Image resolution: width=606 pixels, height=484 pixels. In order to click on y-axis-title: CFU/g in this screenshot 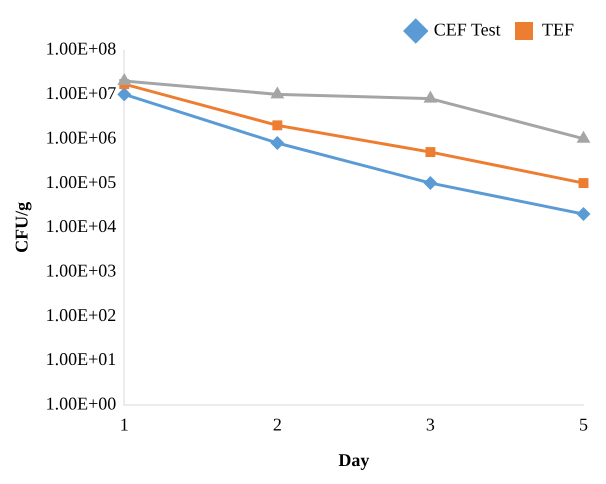, I will do `click(21, 227)`.